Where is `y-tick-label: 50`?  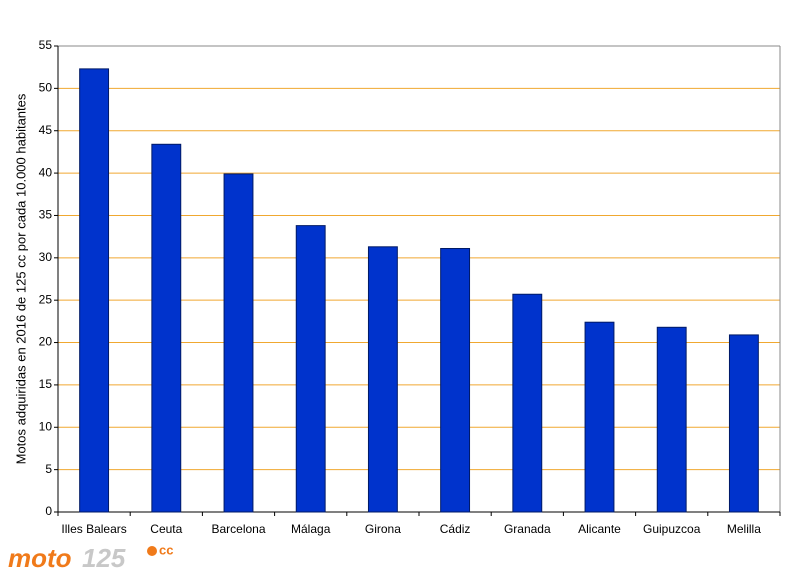
y-tick-label: 50 is located at coordinates (46, 88).